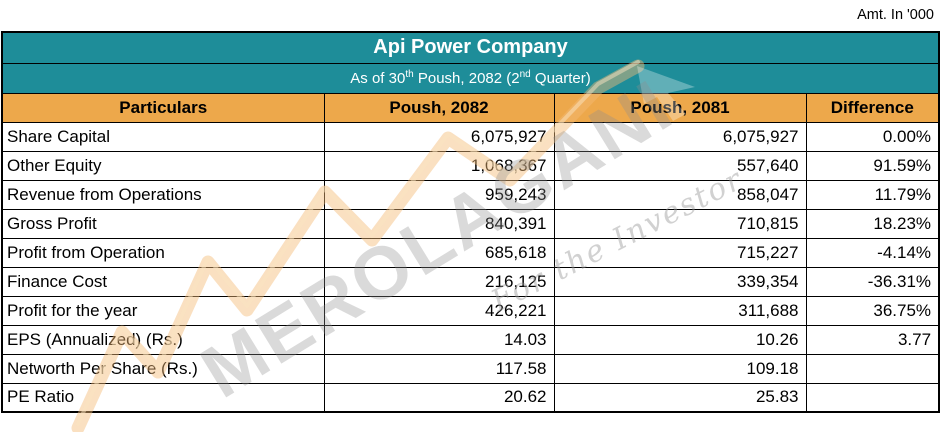  Describe the element at coordinates (872, 194) in the screenshot. I see `cell-difference: 11.79%` at that location.